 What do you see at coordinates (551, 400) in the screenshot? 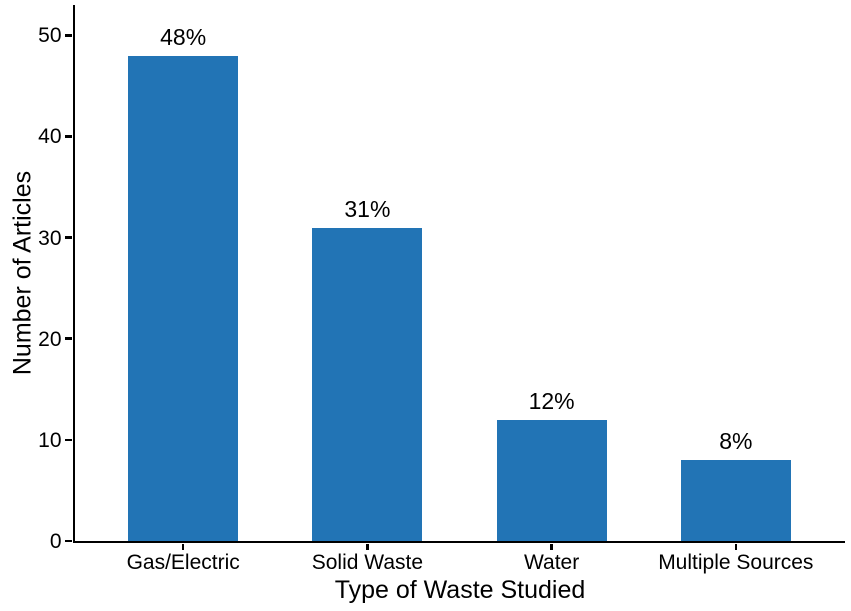
I see `bar-value-label: 12%` at bounding box center [551, 400].